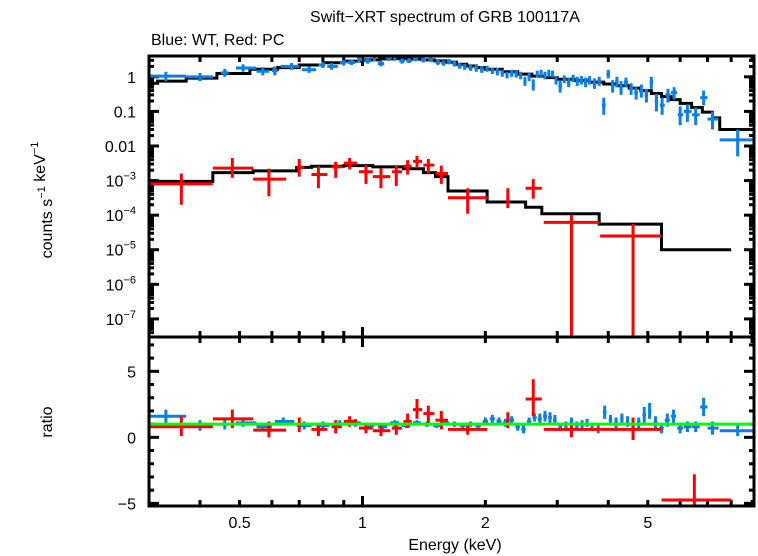  What do you see at coordinates (131, 78) in the screenshot?
I see `y-tick-label: 1` at bounding box center [131, 78].